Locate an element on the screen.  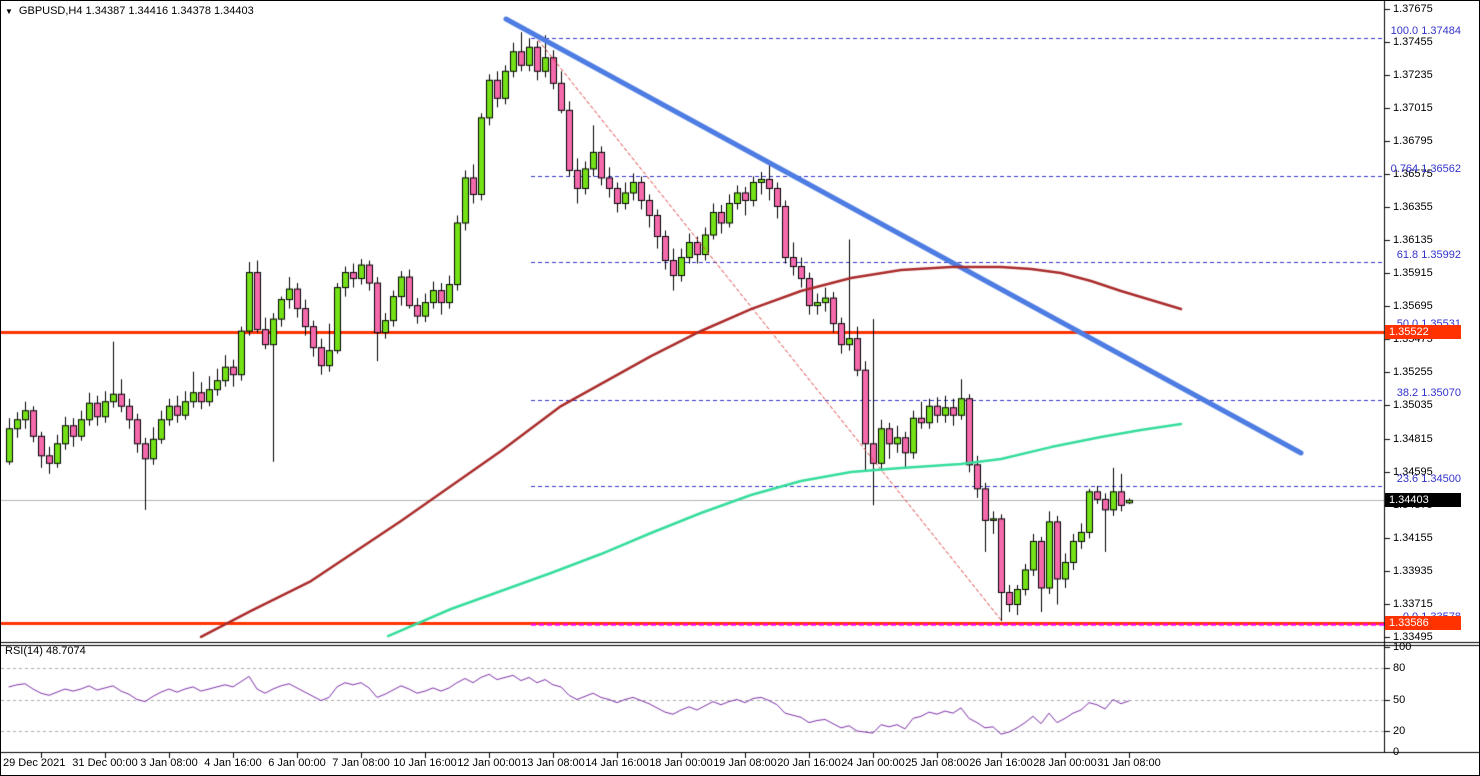
time-axis-label: 19 Jan 08:00 is located at coordinates (745, 763).